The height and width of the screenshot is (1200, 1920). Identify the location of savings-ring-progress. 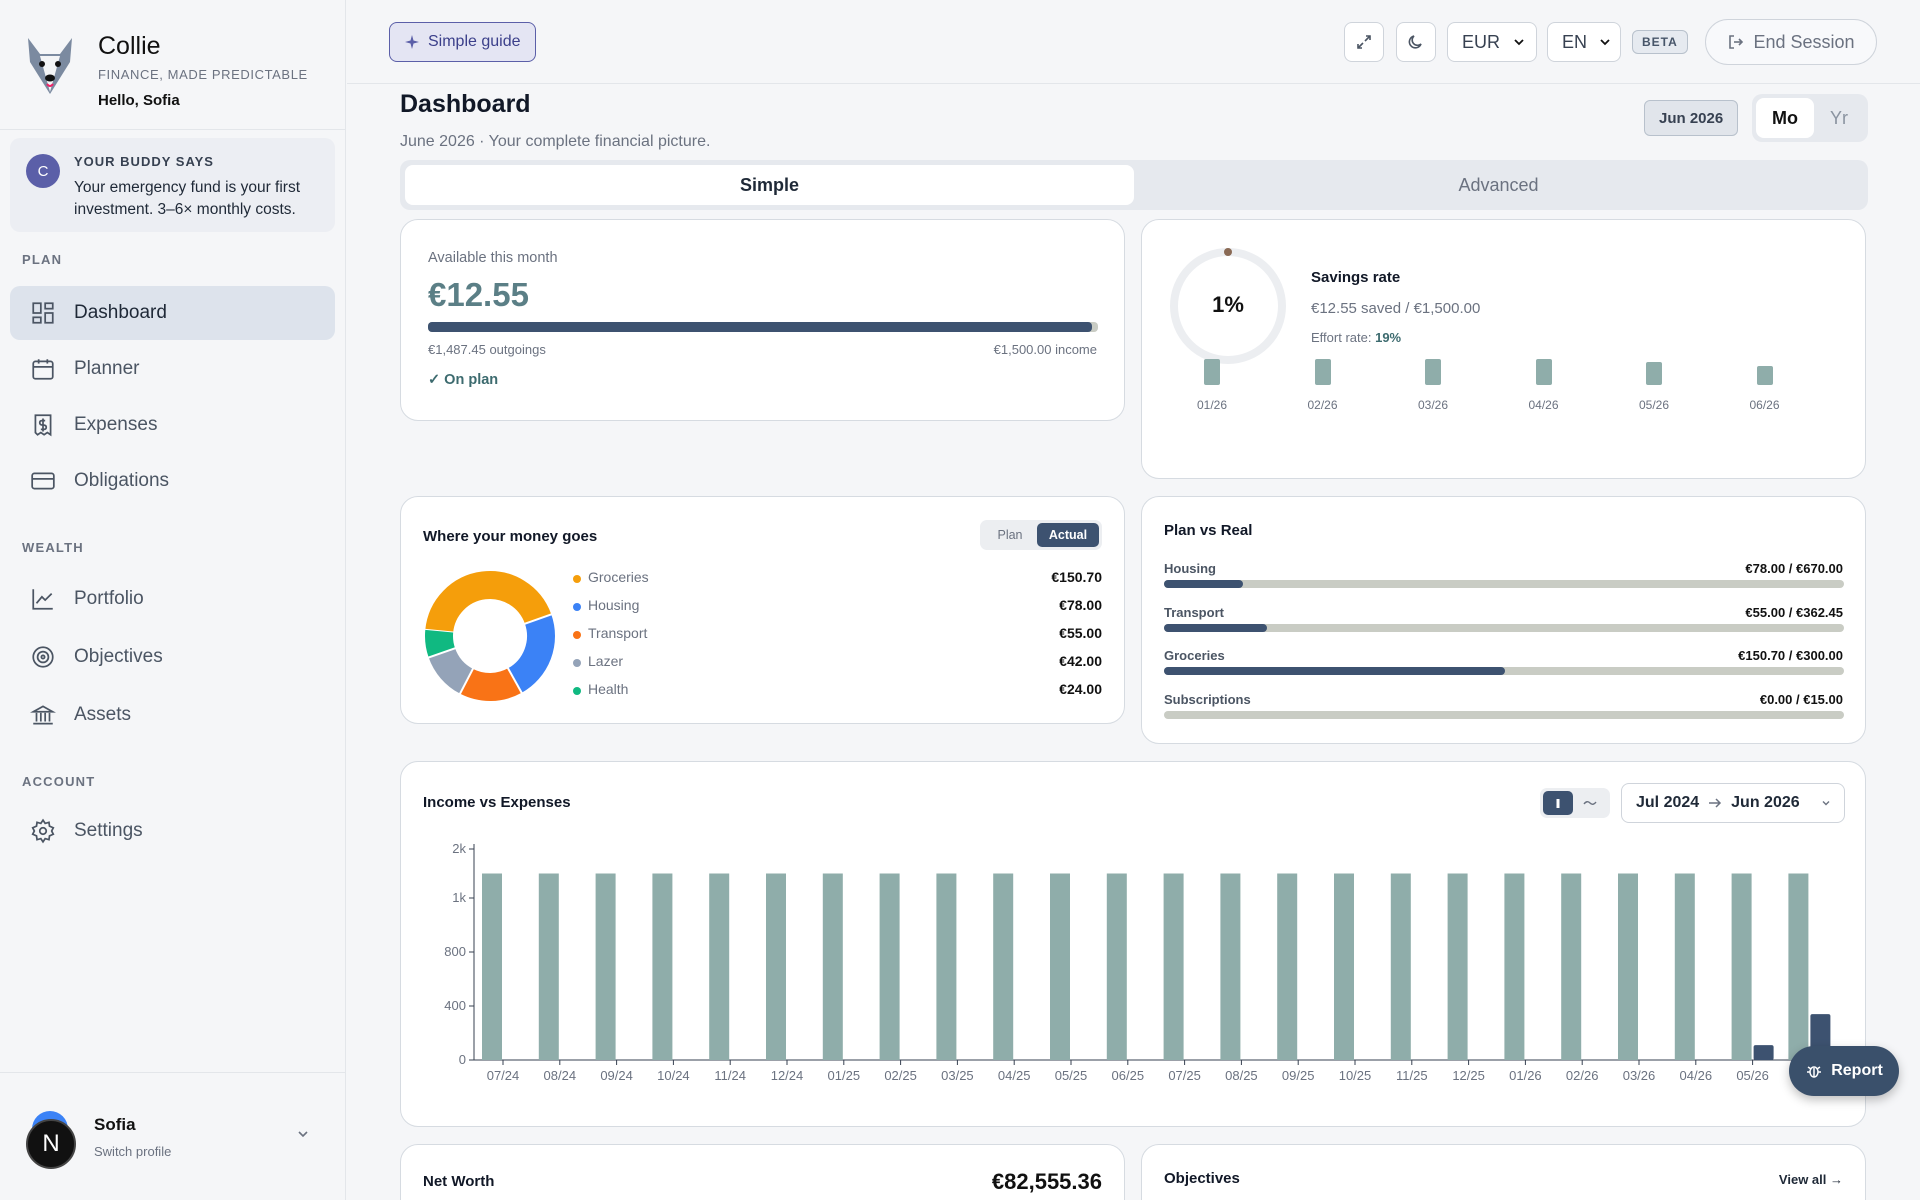
(1228, 252).